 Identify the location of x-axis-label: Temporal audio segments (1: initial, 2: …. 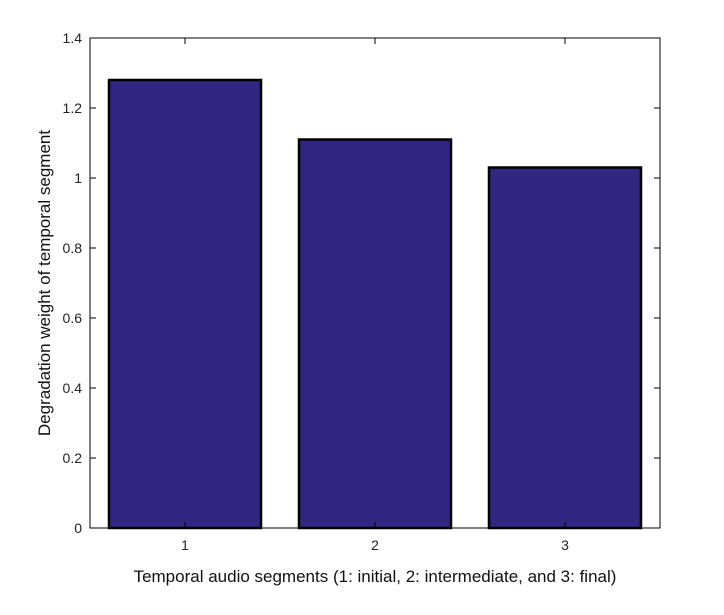
(375, 576).